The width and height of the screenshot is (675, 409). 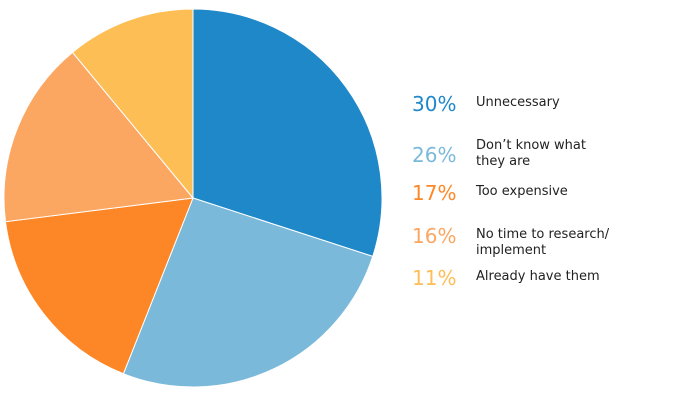 What do you see at coordinates (538, 276) in the screenshot?
I see `legend-label-4: Already have them` at bounding box center [538, 276].